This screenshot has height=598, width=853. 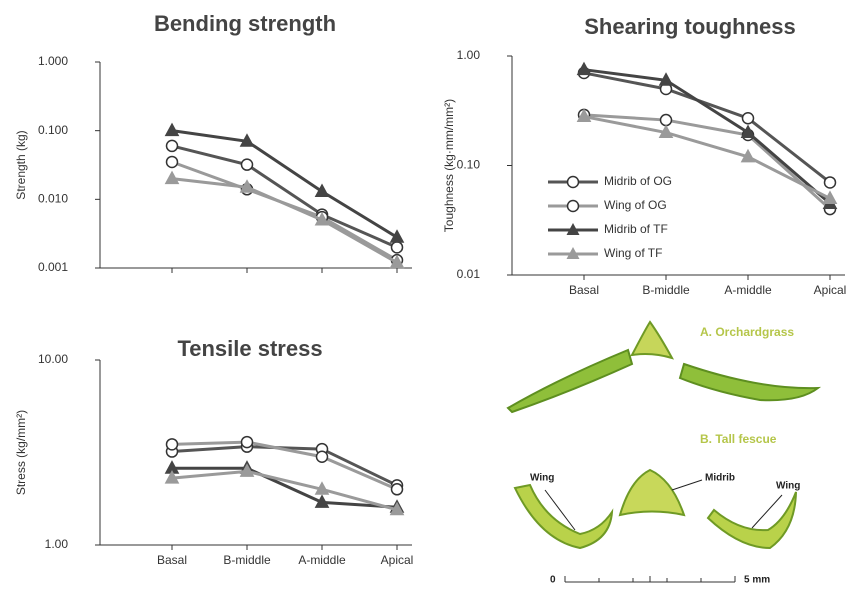 I want to click on y-tick-label: 0.010, so click(x=53, y=199).